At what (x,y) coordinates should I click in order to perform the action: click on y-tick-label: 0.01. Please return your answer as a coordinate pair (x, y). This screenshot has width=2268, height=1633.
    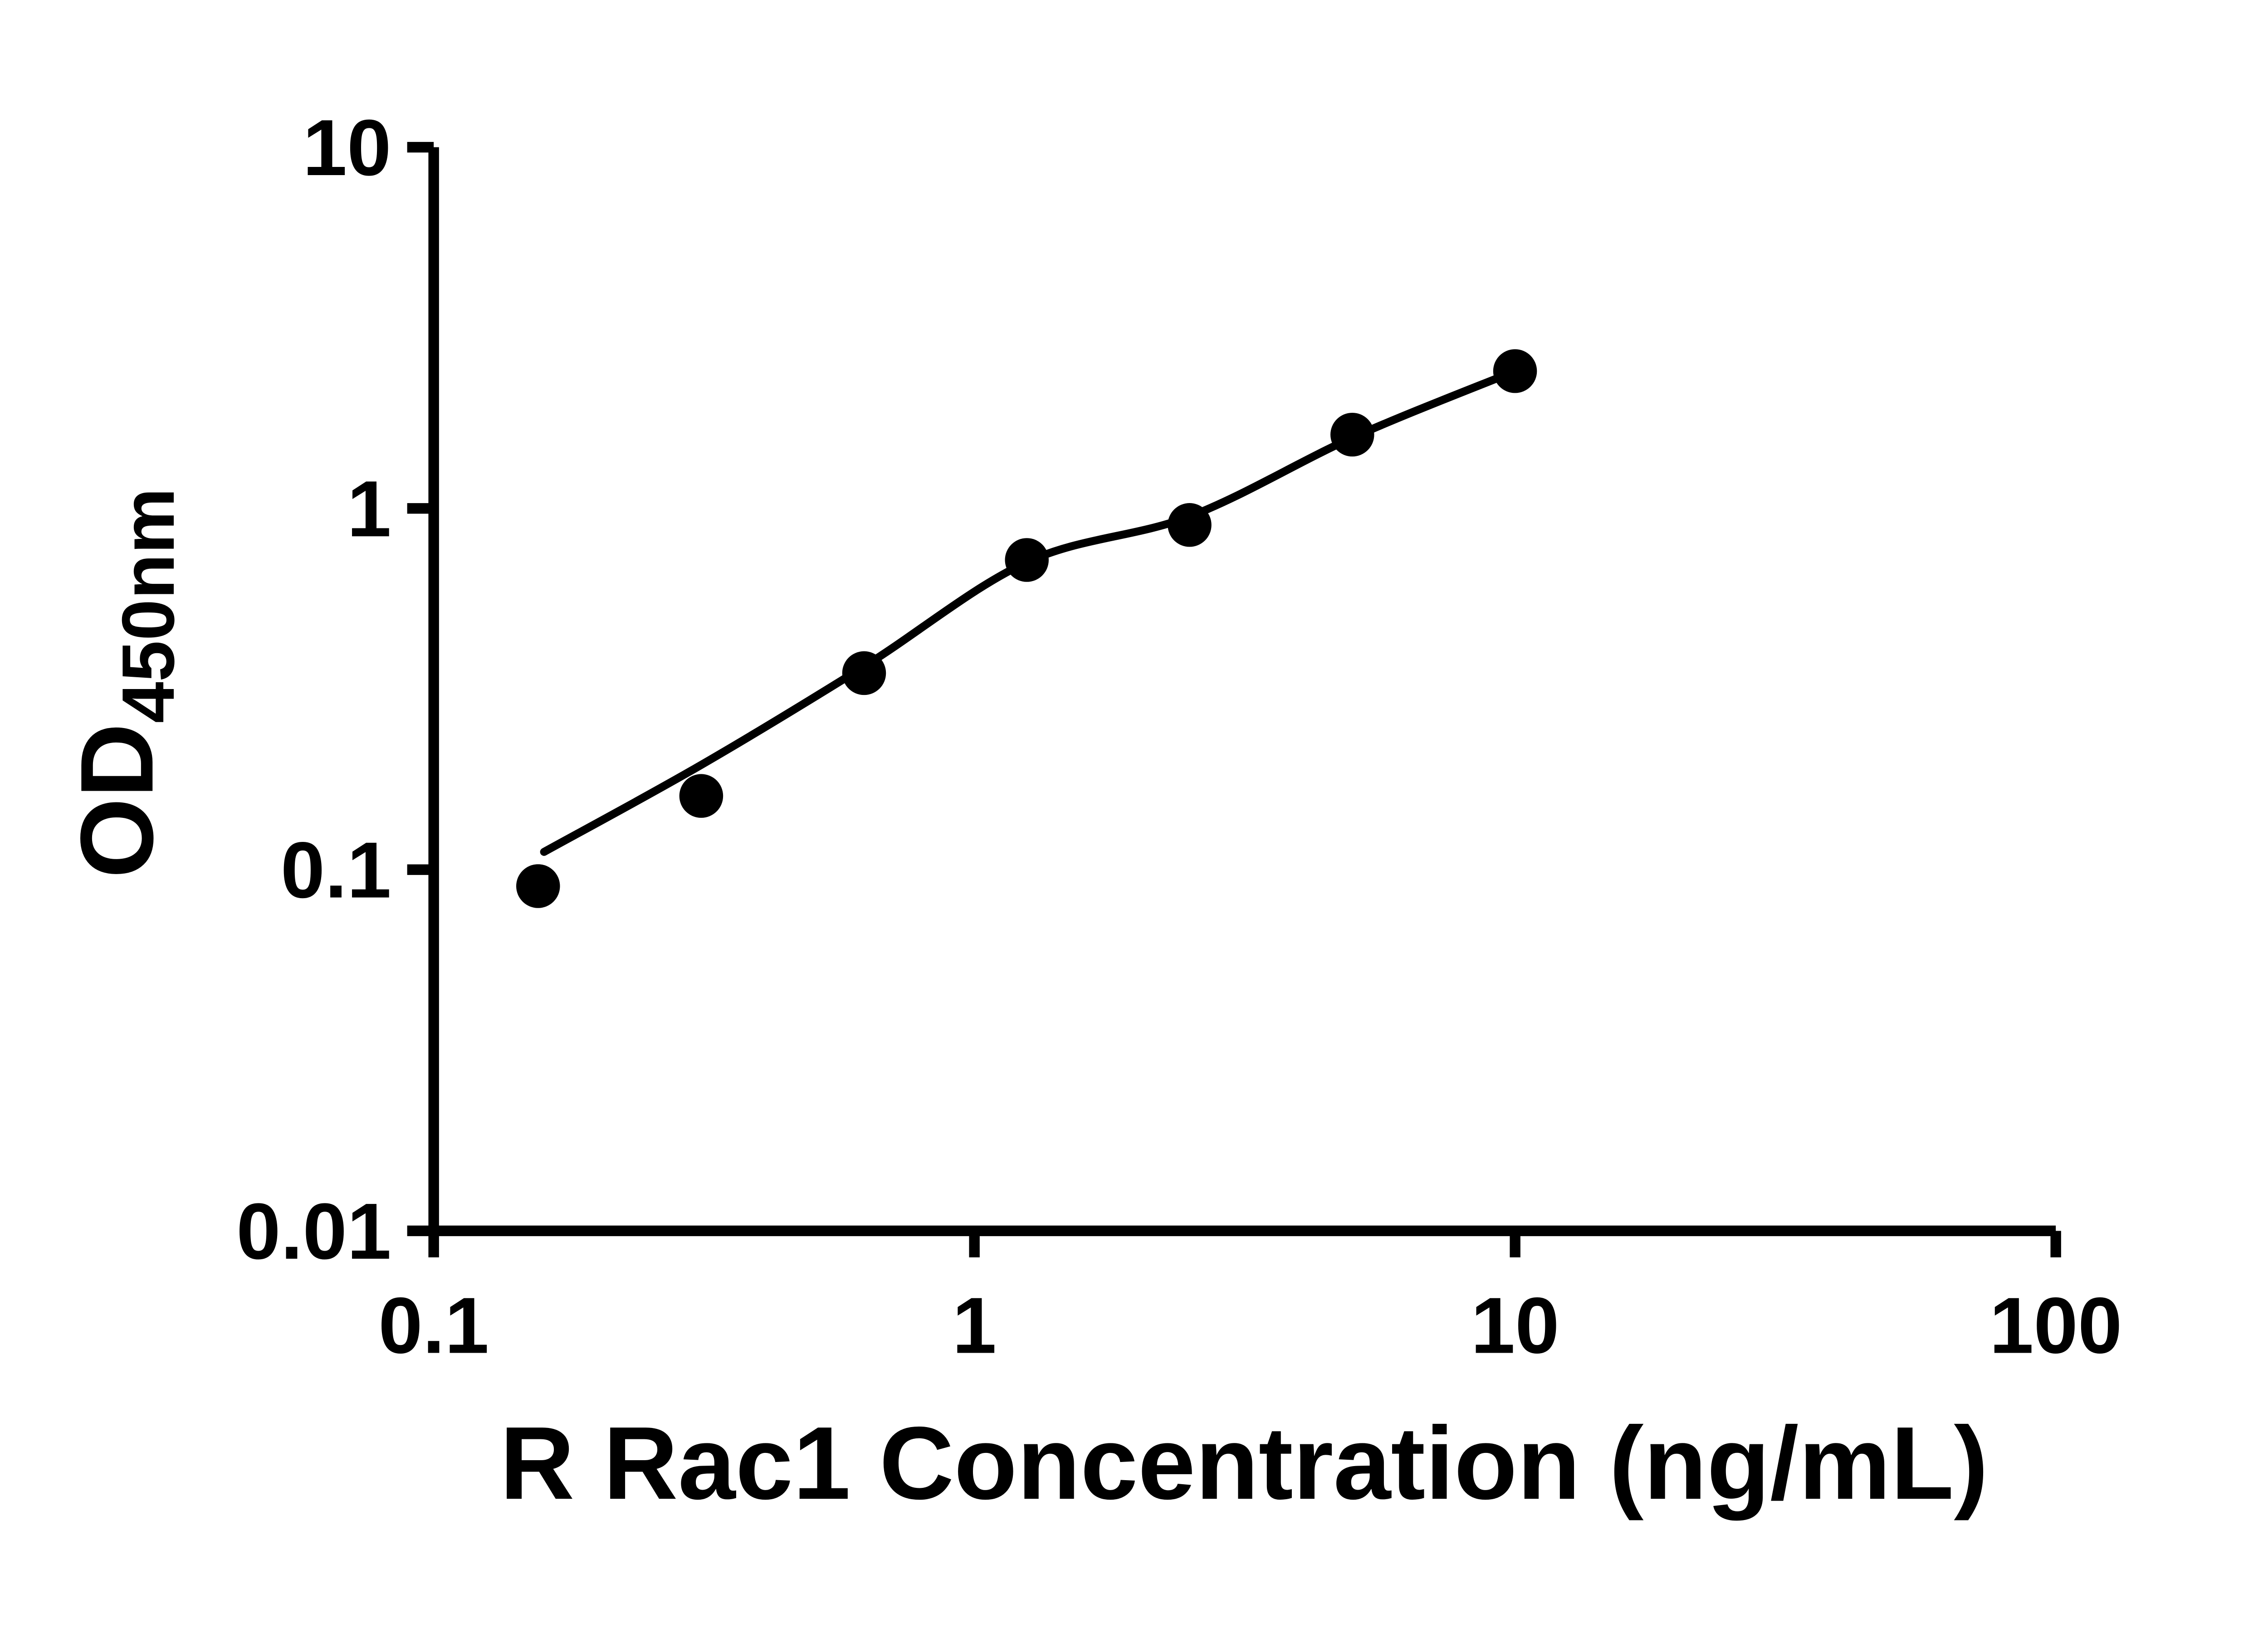
    Looking at the image, I should click on (313, 1231).